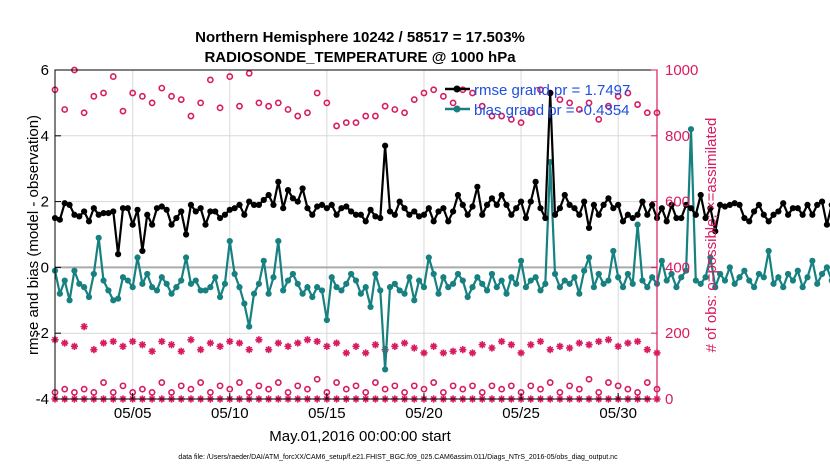 Image resolution: width=830 pixels, height=470 pixels. What do you see at coordinates (521, 413) in the screenshot?
I see `x-tick-label: 05/25` at bounding box center [521, 413].